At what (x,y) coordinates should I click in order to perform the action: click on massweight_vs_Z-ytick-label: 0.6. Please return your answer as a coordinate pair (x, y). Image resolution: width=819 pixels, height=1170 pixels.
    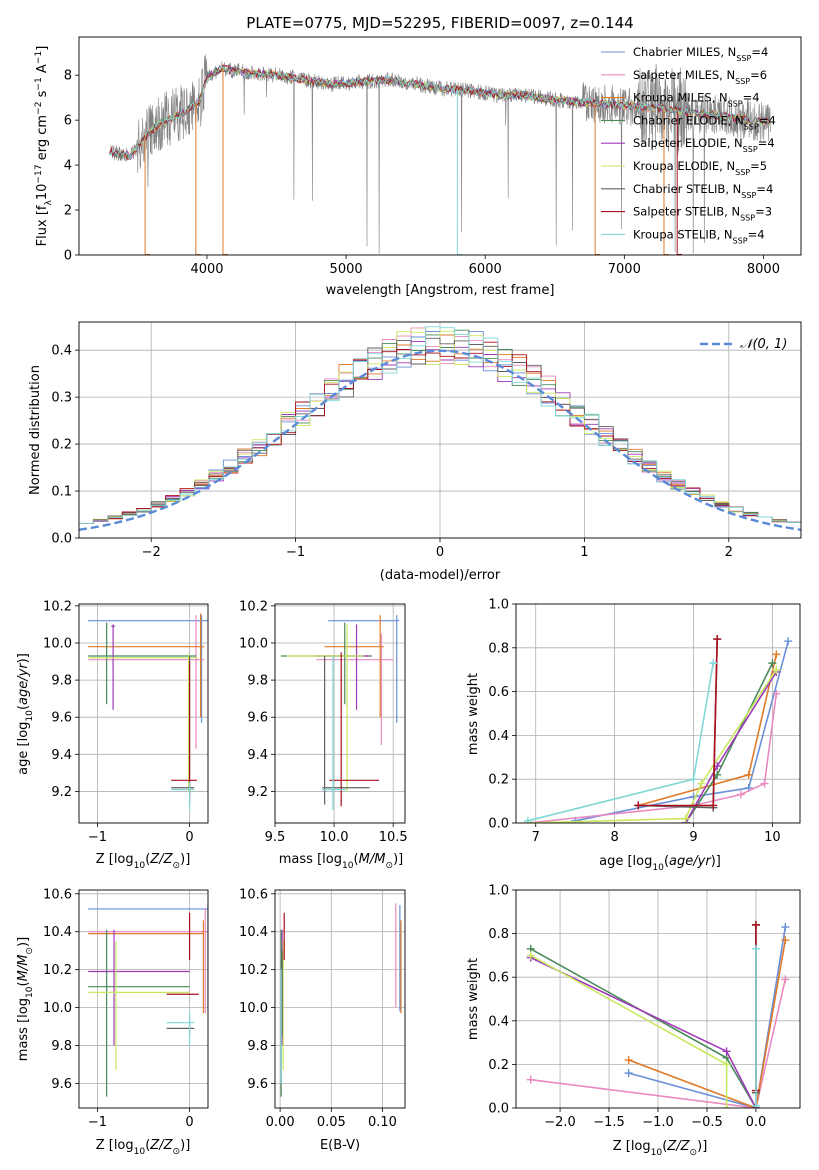
    Looking at the image, I should click on (498, 978).